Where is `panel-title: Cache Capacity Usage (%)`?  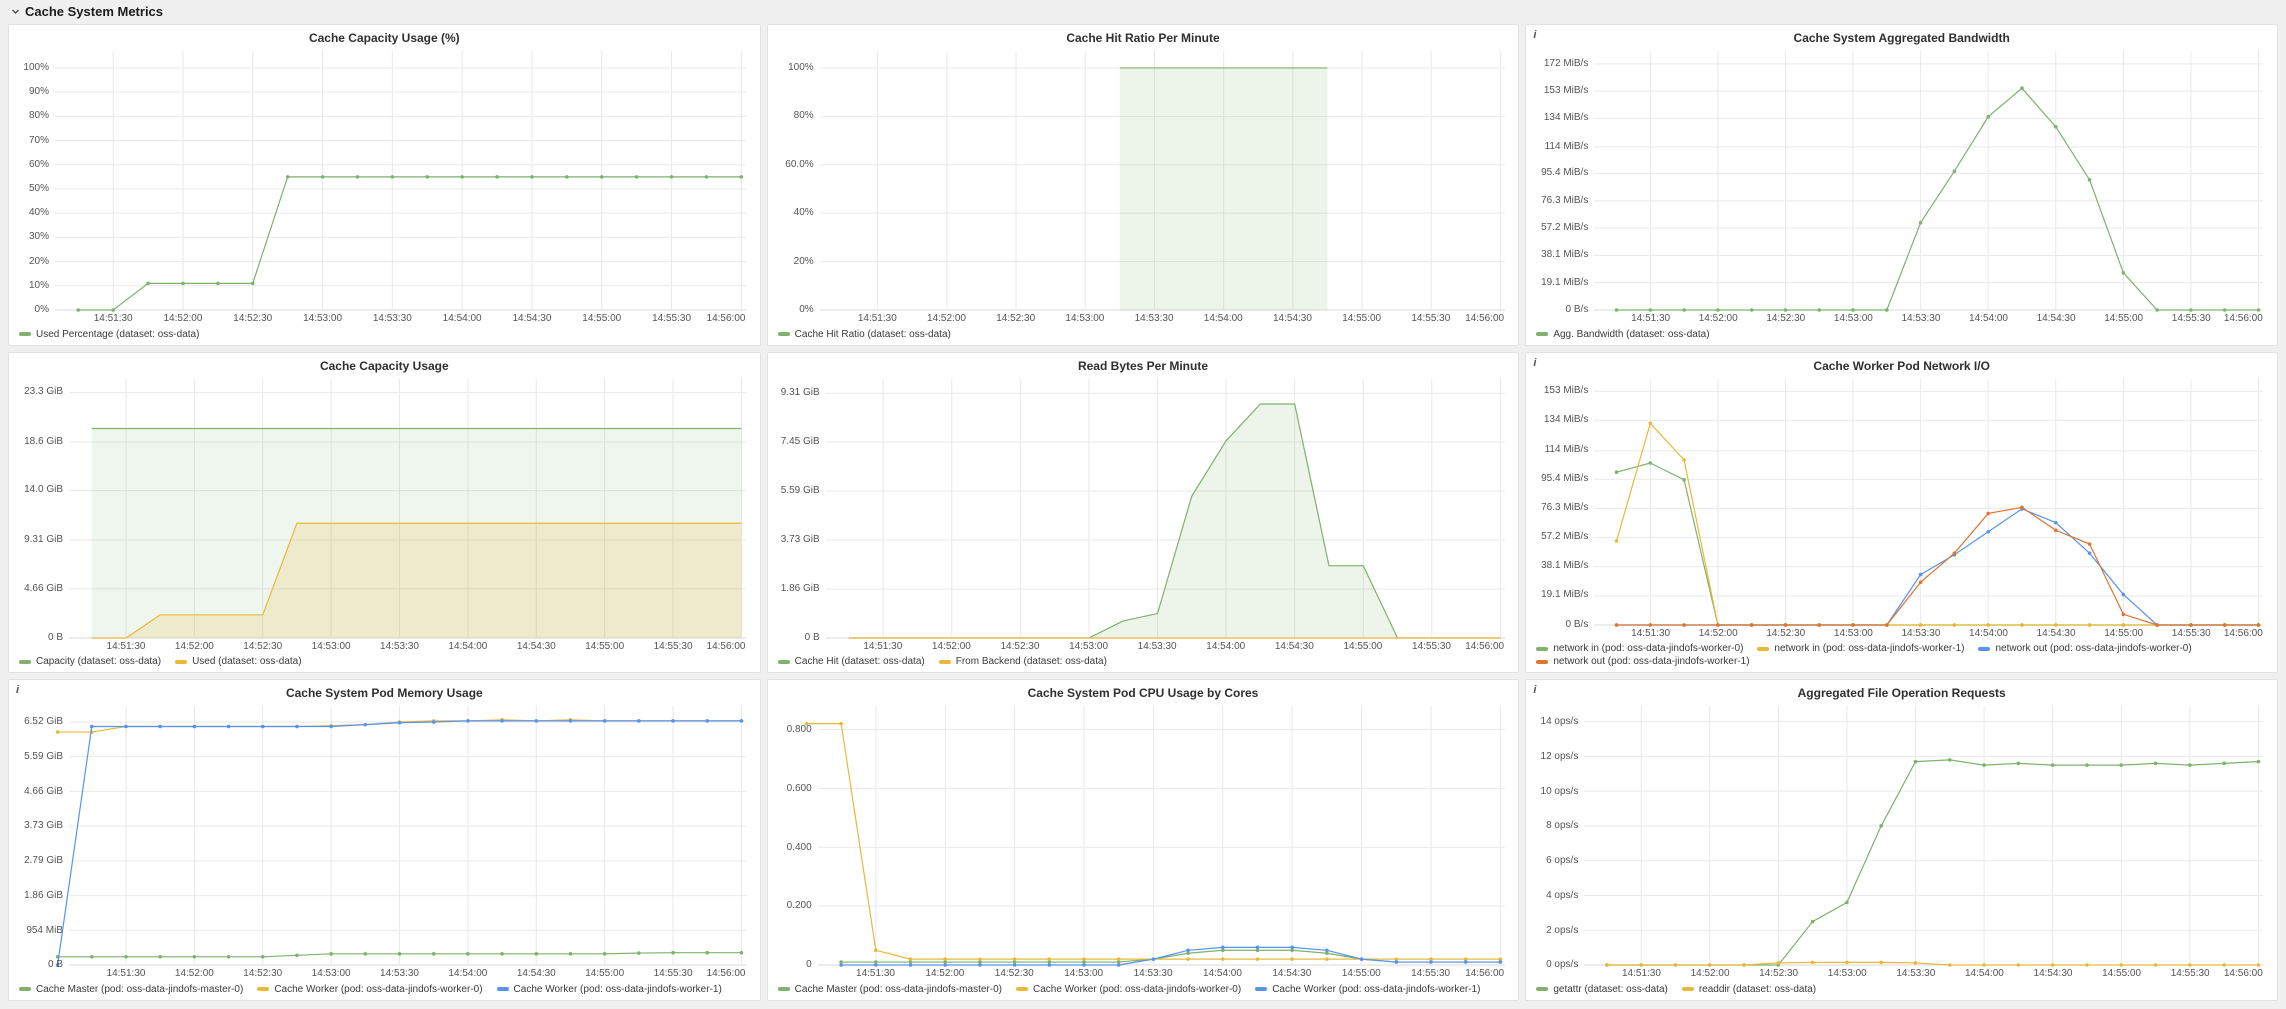 panel-title: Cache Capacity Usage (%) is located at coordinates (384, 38).